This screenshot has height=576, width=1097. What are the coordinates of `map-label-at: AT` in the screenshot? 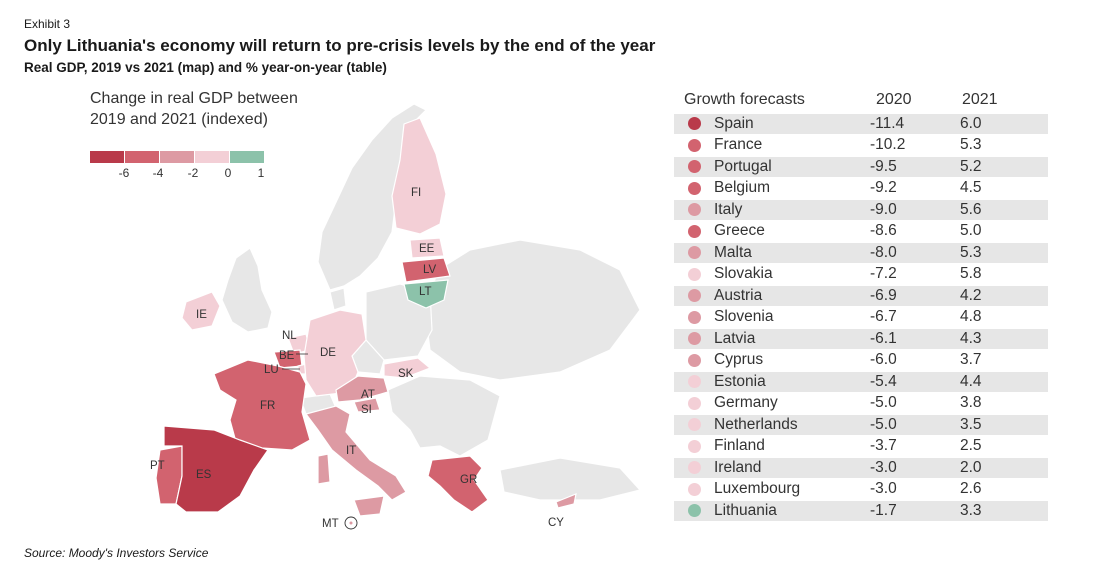 It's located at (368, 395).